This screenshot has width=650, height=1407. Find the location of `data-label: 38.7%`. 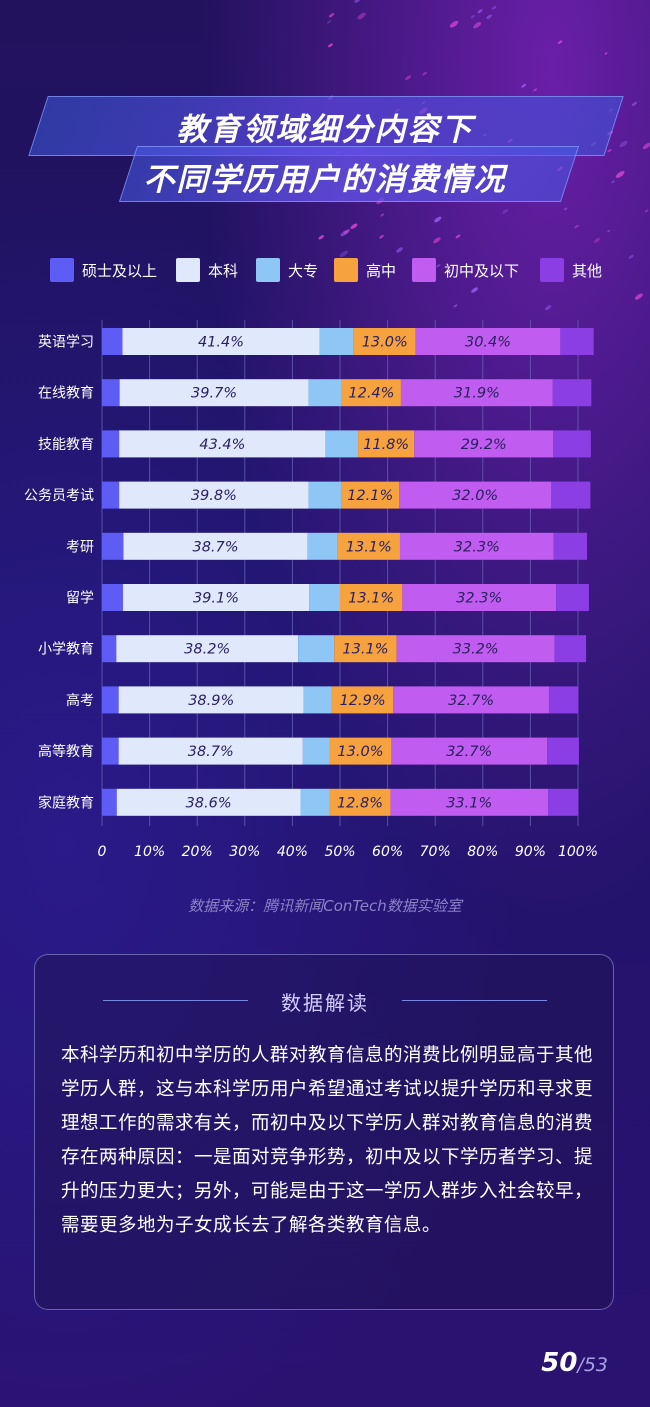

data-label: 38.7% is located at coordinates (215, 547).